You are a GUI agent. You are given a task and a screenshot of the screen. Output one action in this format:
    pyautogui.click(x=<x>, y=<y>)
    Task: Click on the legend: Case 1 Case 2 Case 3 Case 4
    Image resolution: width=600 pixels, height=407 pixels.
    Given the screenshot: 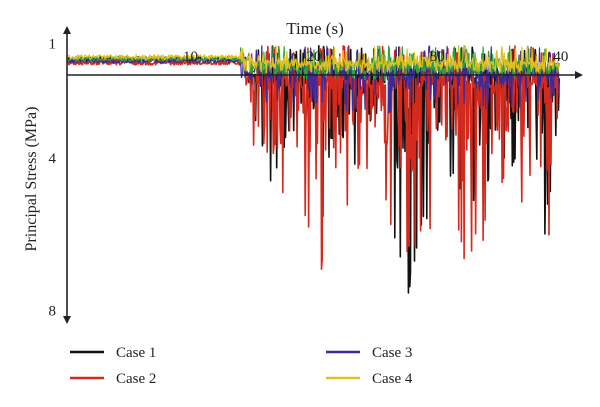 What is the action you would take?
    pyautogui.click(x=241, y=366)
    